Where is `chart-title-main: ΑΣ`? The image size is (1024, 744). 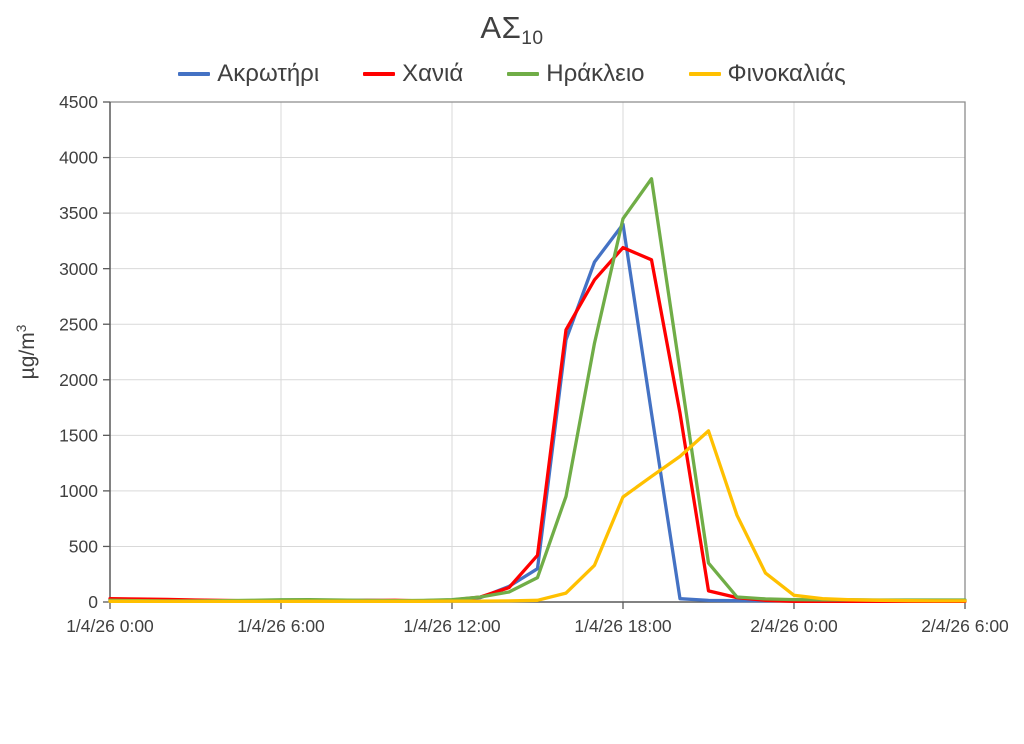
chart-title-main: ΑΣ is located at coordinates (501, 27).